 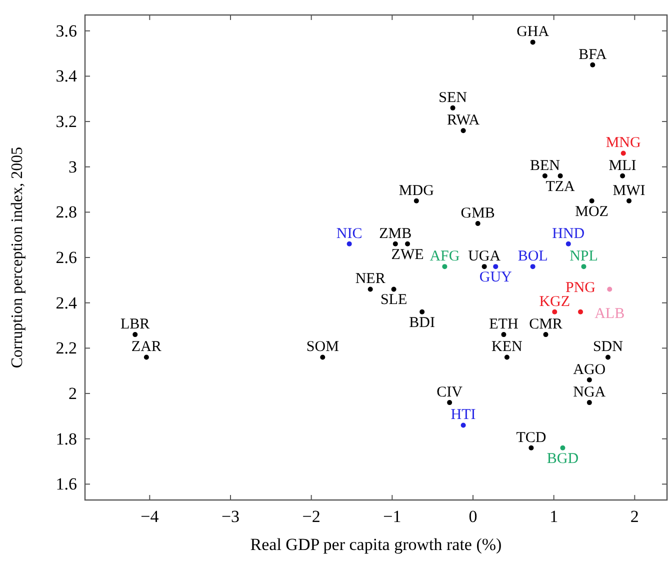 I want to click on y-tick-label: 3.2, so click(x=66, y=122).